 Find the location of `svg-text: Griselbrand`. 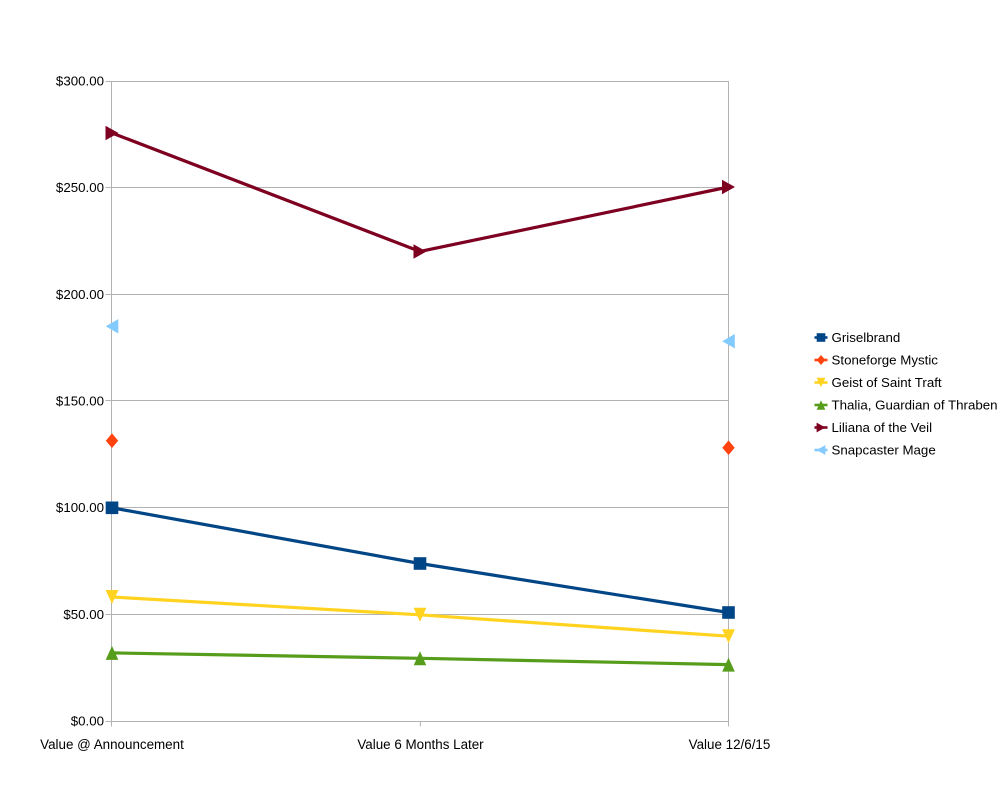

svg-text: Griselbrand is located at coordinates (866, 337).